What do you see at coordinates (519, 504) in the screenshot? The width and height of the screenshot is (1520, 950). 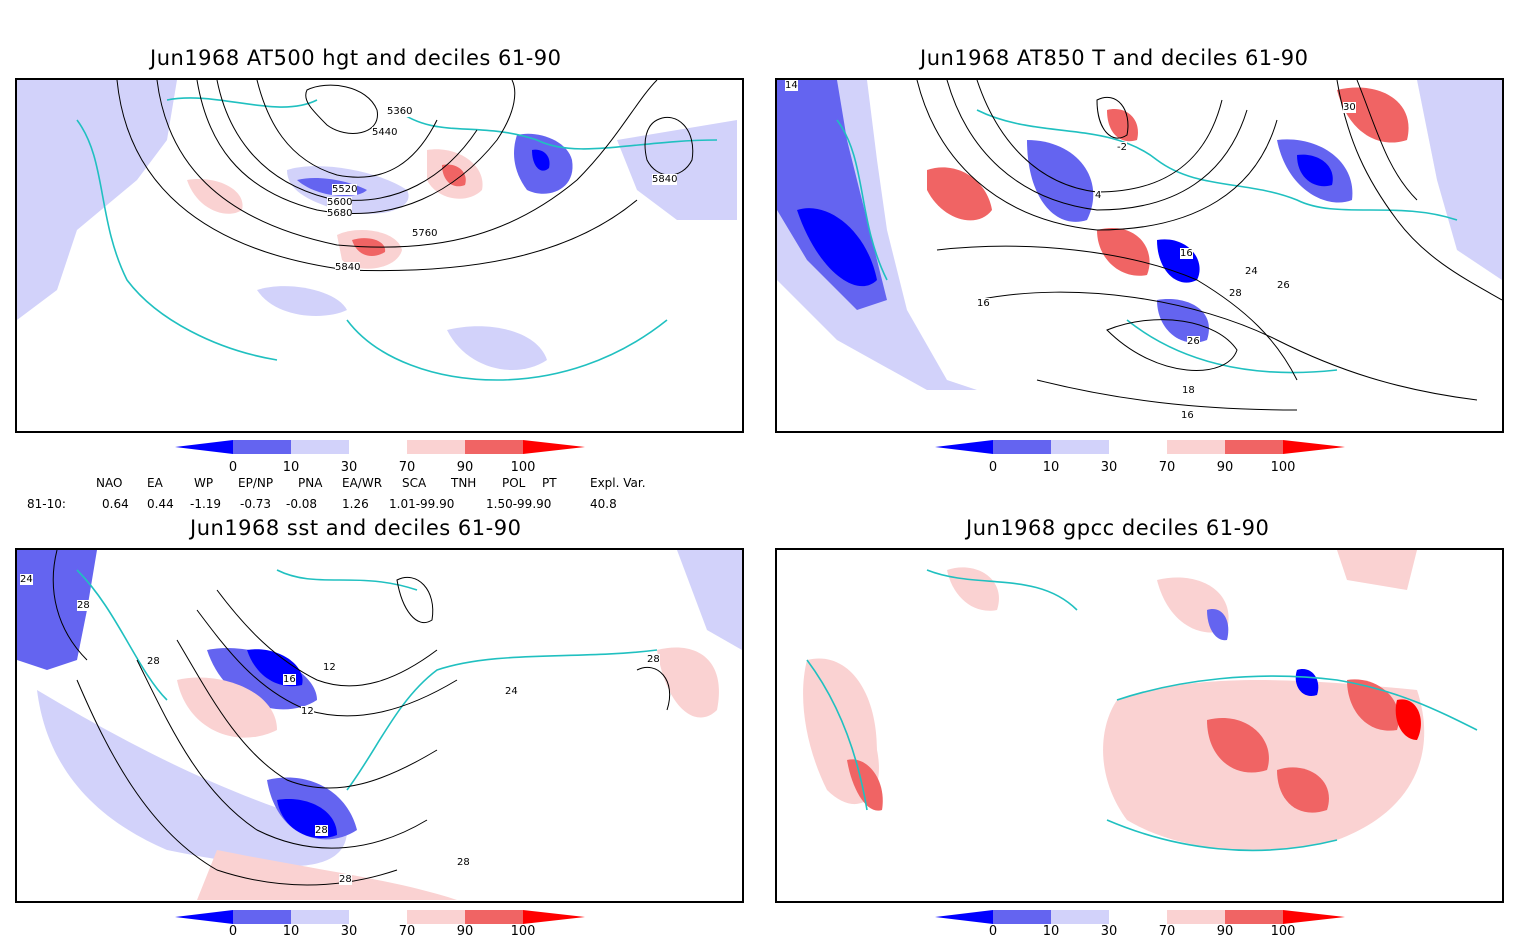 I see `index-value: 1.50-99.90` at bounding box center [519, 504].